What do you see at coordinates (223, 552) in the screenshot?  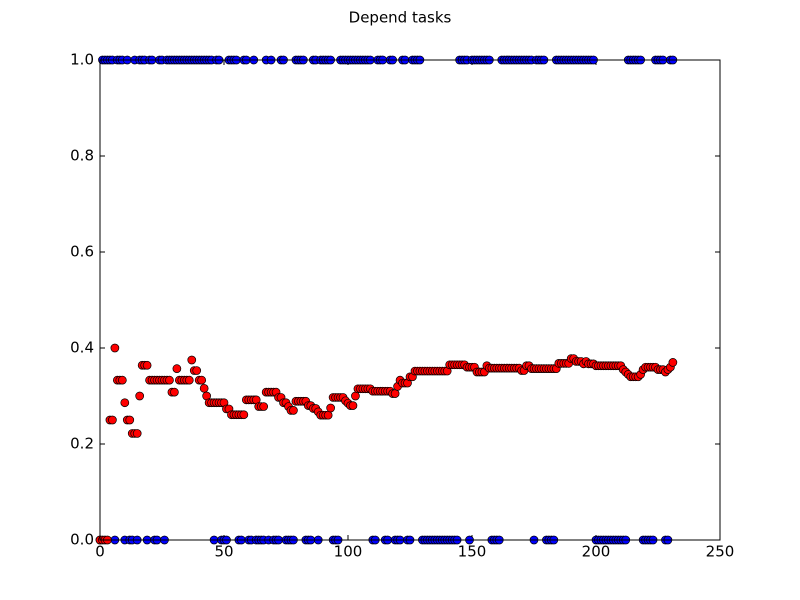 I see `x-tick-label: 50` at bounding box center [223, 552].